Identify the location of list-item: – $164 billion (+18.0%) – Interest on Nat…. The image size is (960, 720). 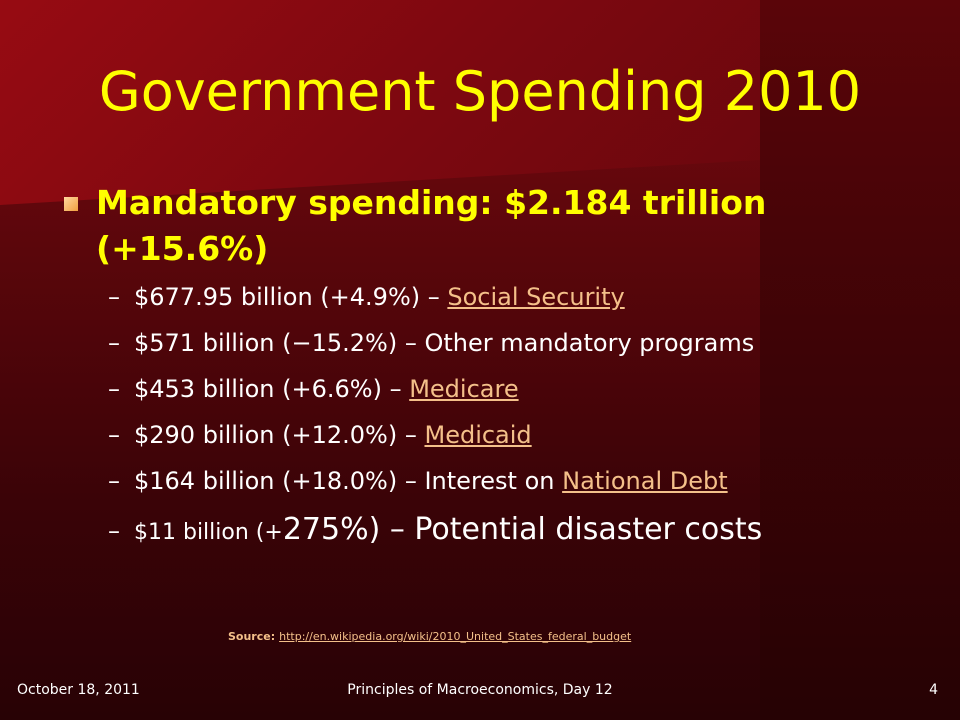
(523, 489).